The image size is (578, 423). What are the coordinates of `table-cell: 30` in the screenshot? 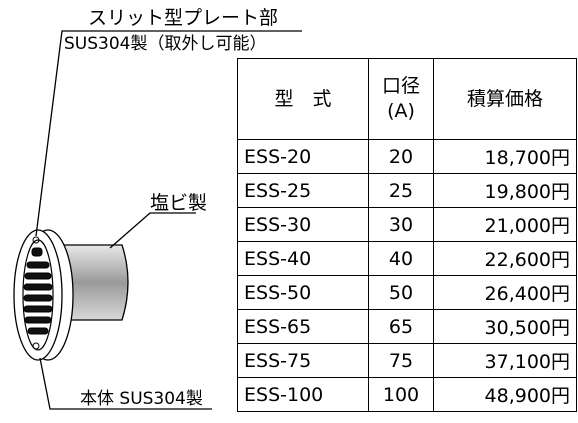 It's located at (401, 224).